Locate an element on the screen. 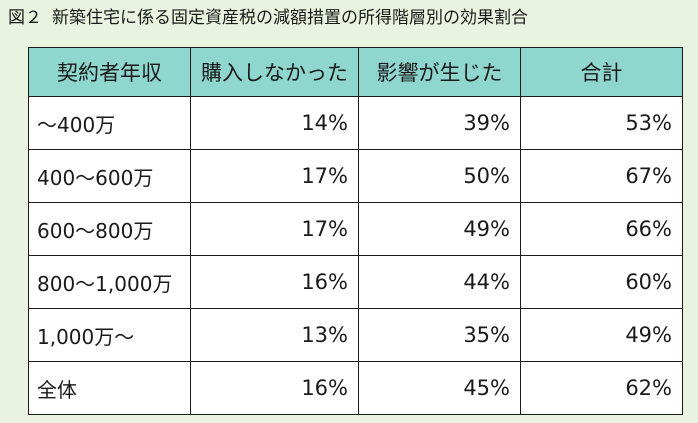  total-cell: 67% is located at coordinates (601, 176).